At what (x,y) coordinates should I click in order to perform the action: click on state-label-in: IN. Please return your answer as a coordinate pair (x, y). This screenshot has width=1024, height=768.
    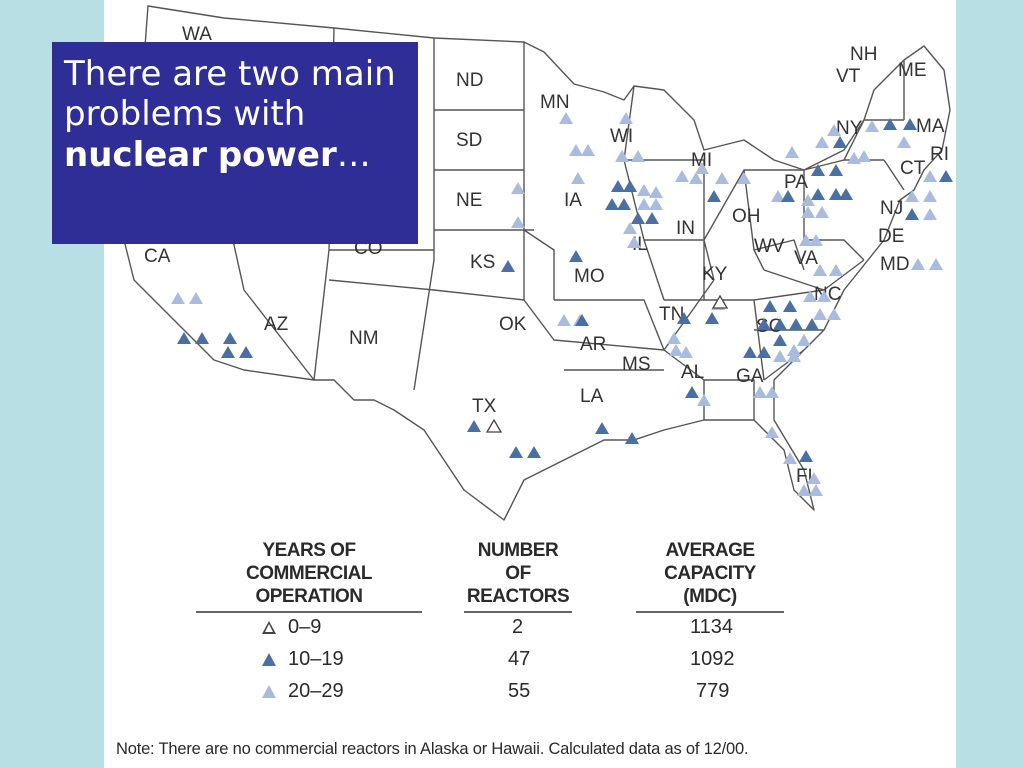
    Looking at the image, I should click on (685, 228).